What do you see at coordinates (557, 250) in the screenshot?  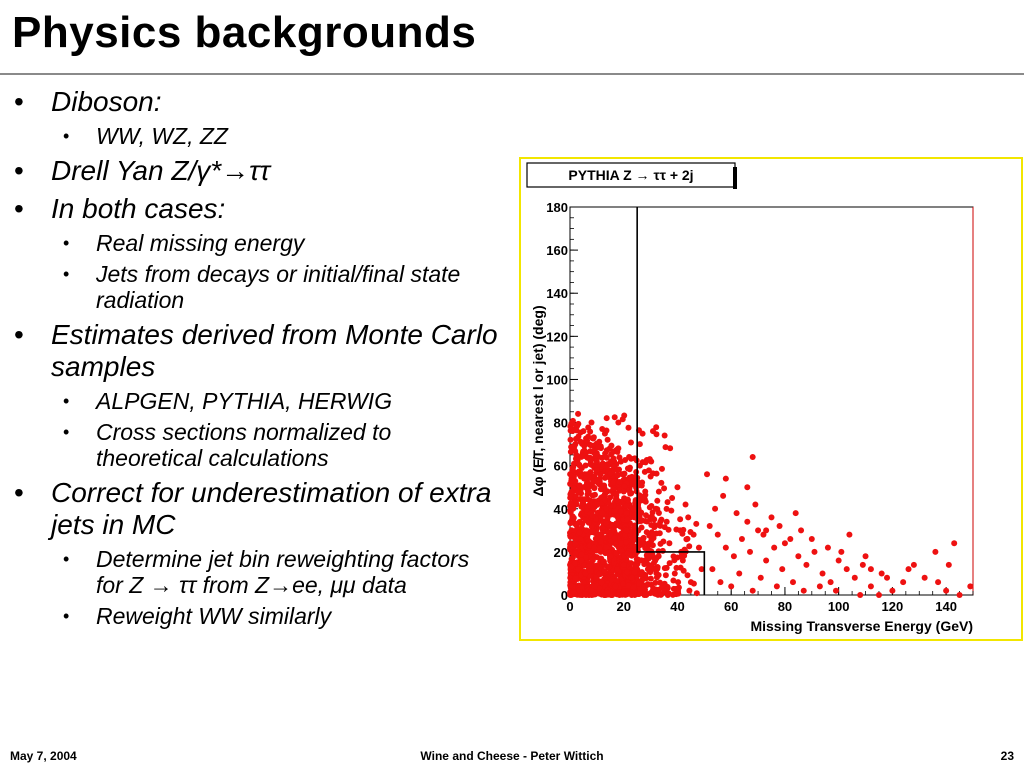 I see `y-tick-label: 160` at bounding box center [557, 250].